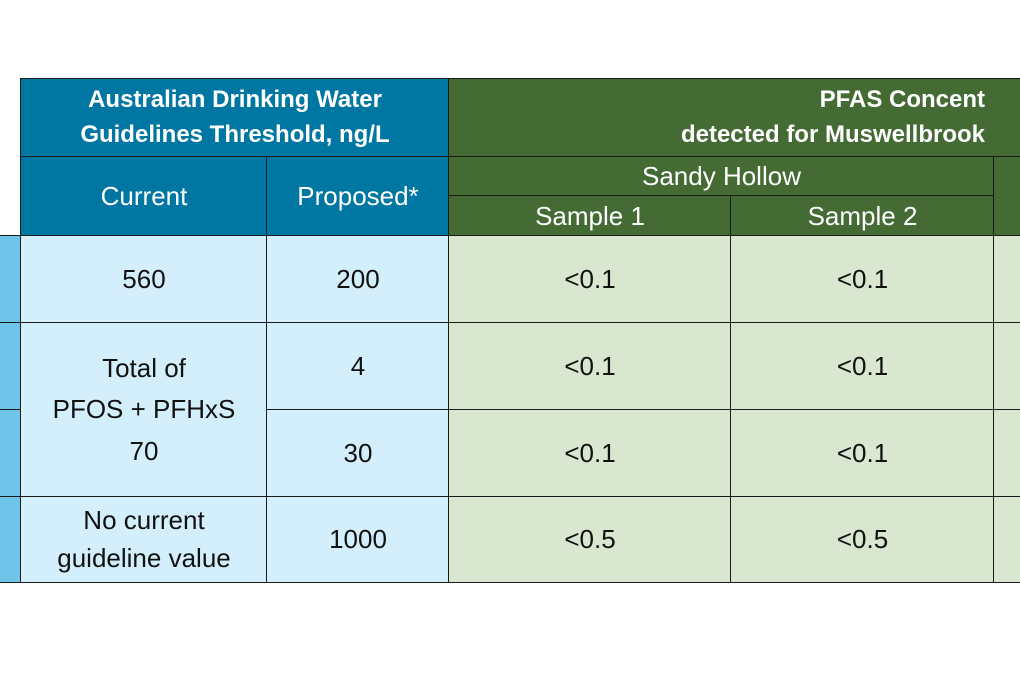  I want to click on table-row-2-proposed: 4, so click(358, 366).